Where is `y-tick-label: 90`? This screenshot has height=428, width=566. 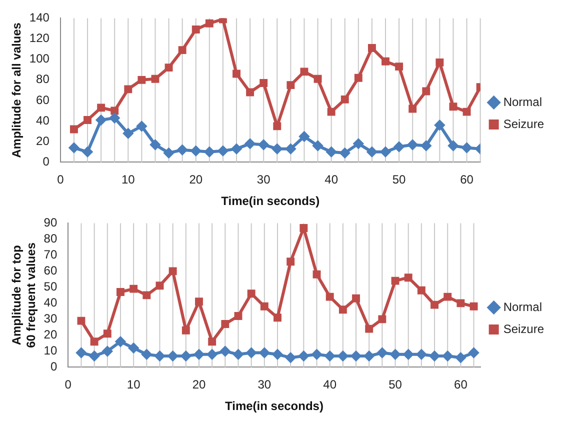 y-tick-label: 90 is located at coordinates (51, 223).